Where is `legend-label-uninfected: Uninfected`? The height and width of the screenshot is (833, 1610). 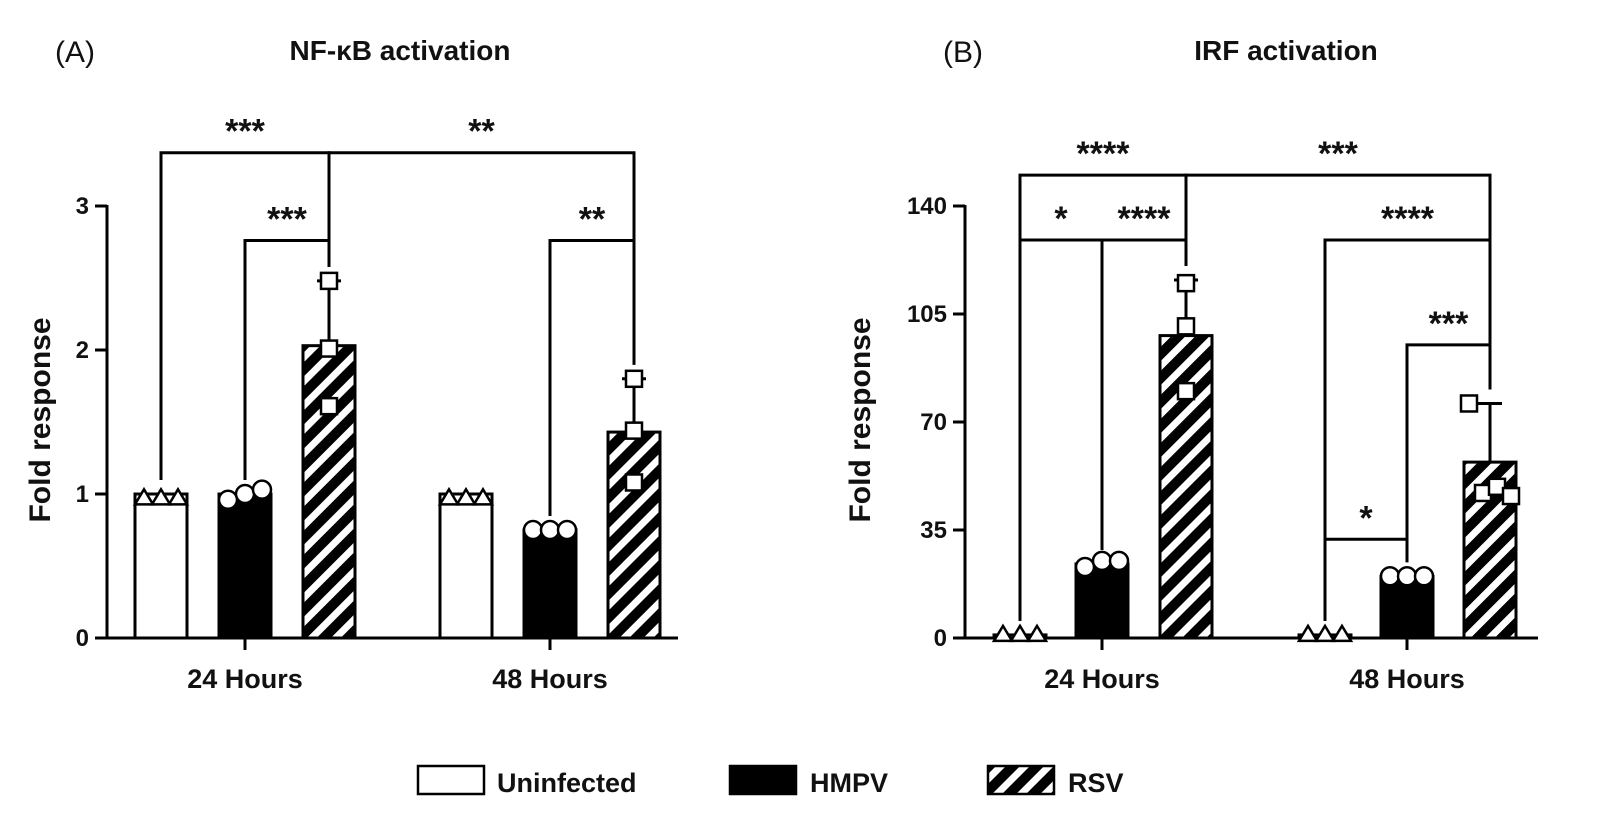
legend-label-uninfected: Uninfected is located at coordinates (567, 783).